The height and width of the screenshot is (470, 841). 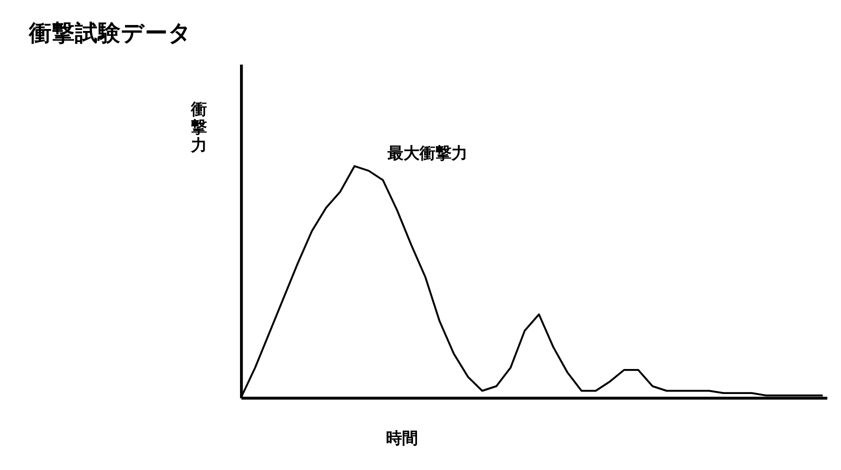 What do you see at coordinates (198, 127) in the screenshot?
I see `y-axis-title: 衝撃力` at bounding box center [198, 127].